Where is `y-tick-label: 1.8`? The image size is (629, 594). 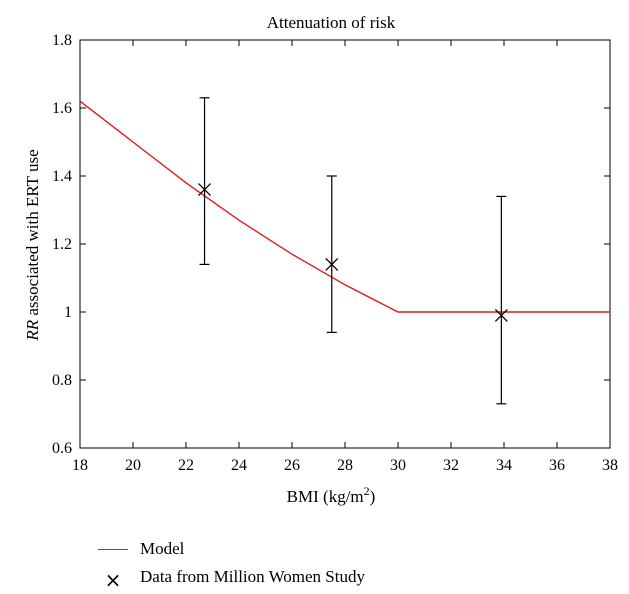
y-tick-label: 1.8 is located at coordinates (62, 40).